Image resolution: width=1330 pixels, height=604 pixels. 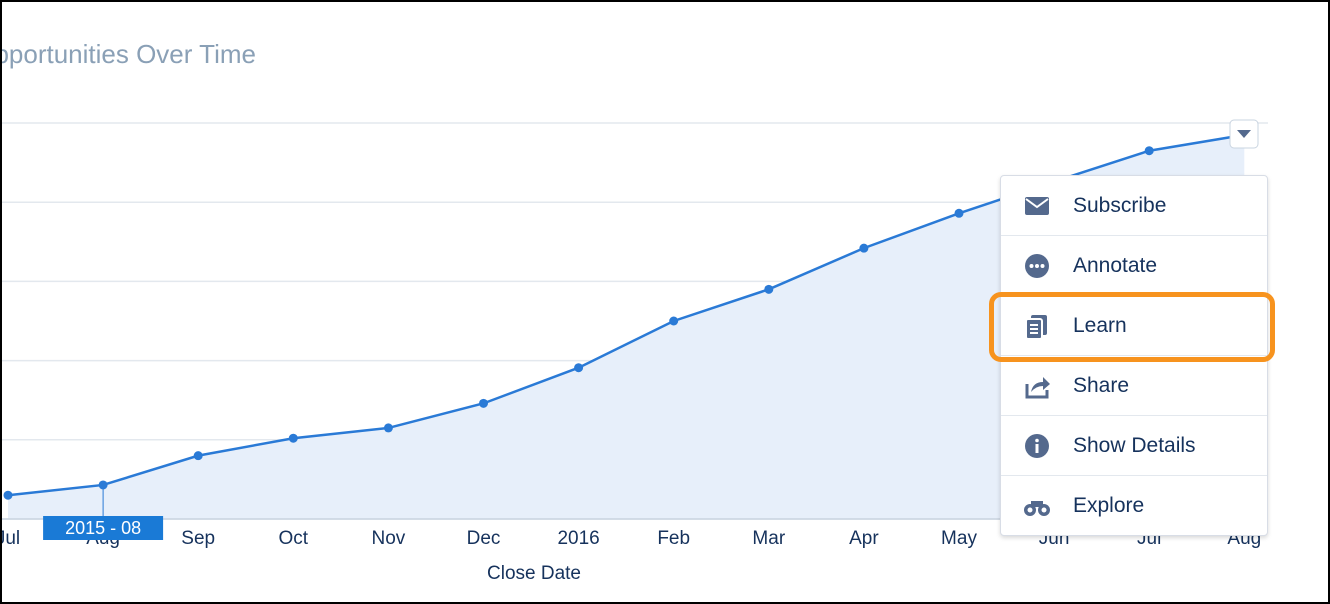 I want to click on menu-label: Annotate, so click(x=1115, y=265).